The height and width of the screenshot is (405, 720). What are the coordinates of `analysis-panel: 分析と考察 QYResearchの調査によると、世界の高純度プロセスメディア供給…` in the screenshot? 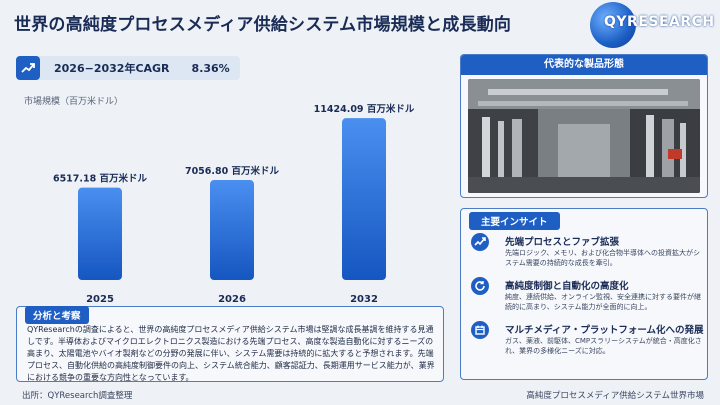 It's located at (230, 344).